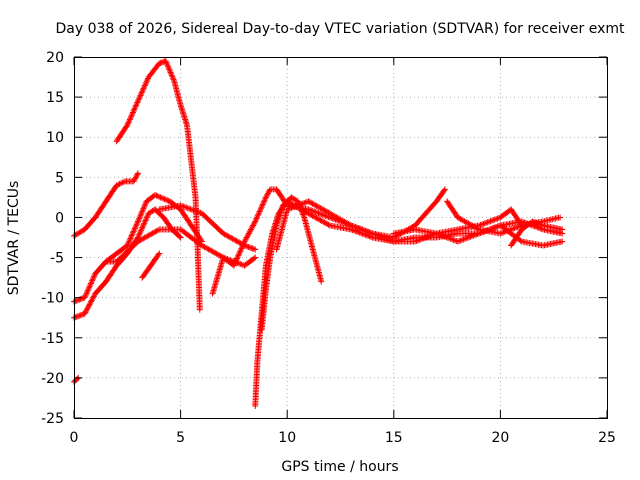  Describe the element at coordinates (500, 438) in the screenshot. I see `x-tick-label: 20` at that location.